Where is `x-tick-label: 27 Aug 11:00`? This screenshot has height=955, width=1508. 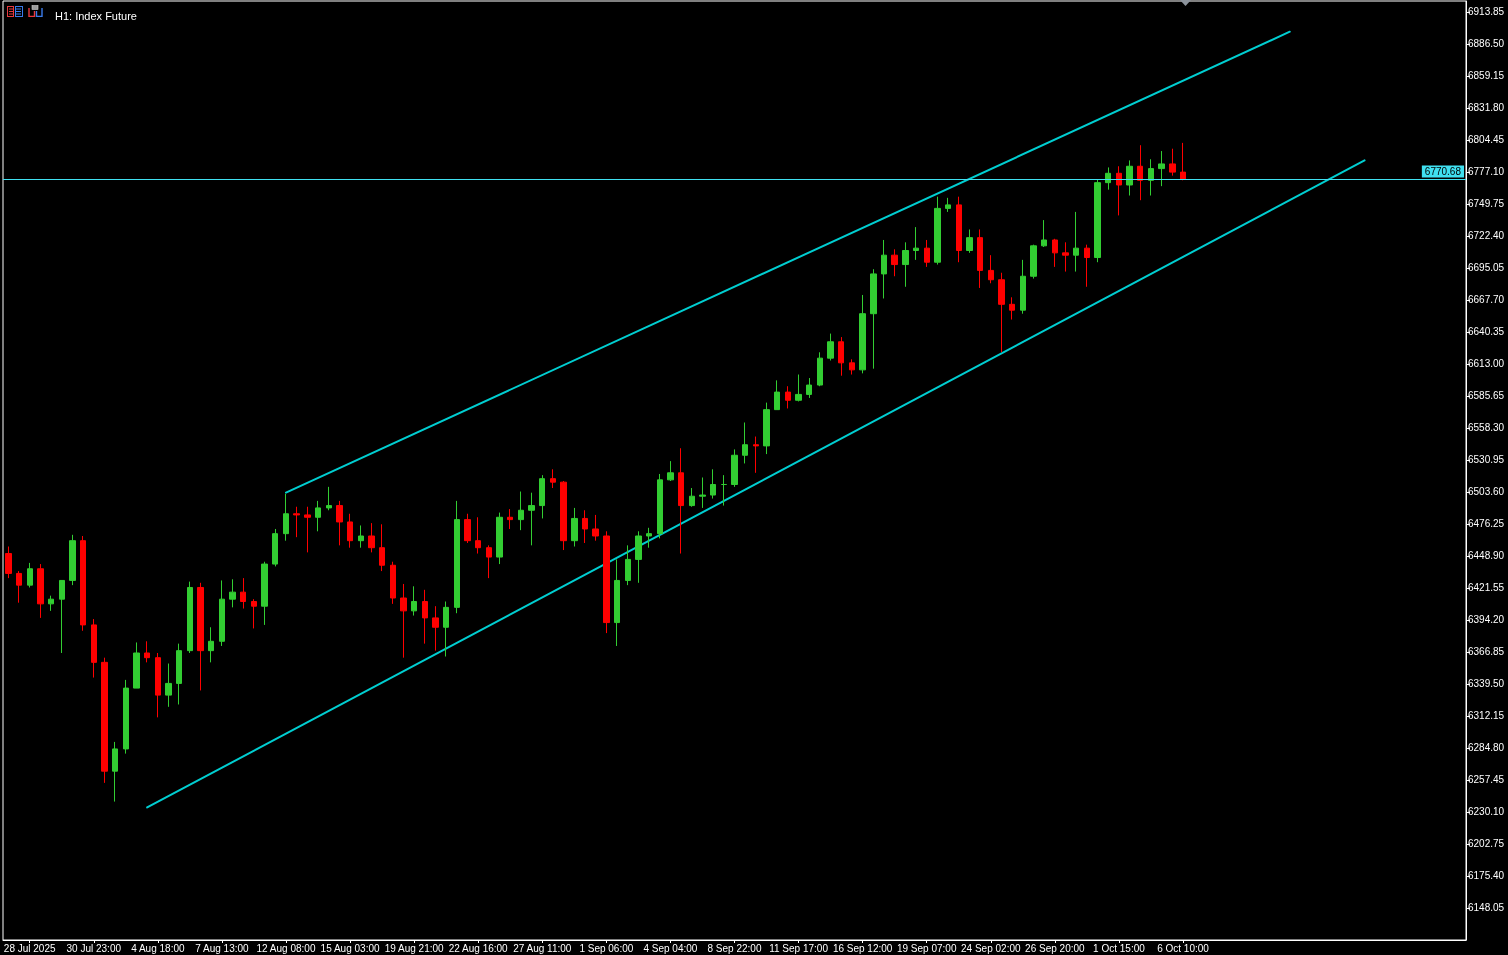 x-tick-label: 27 Aug 11:00 is located at coordinates (542, 948).